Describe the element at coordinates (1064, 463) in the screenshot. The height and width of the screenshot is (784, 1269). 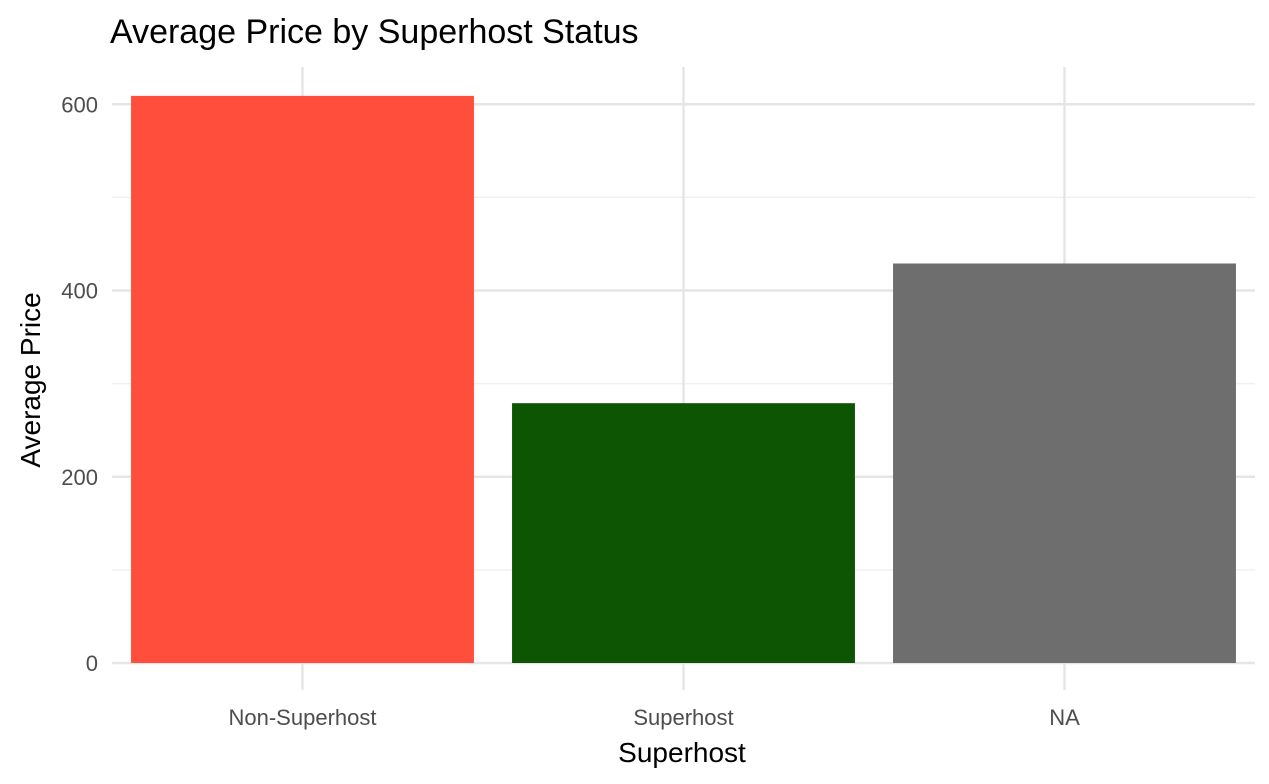
I see `bar-na` at that location.